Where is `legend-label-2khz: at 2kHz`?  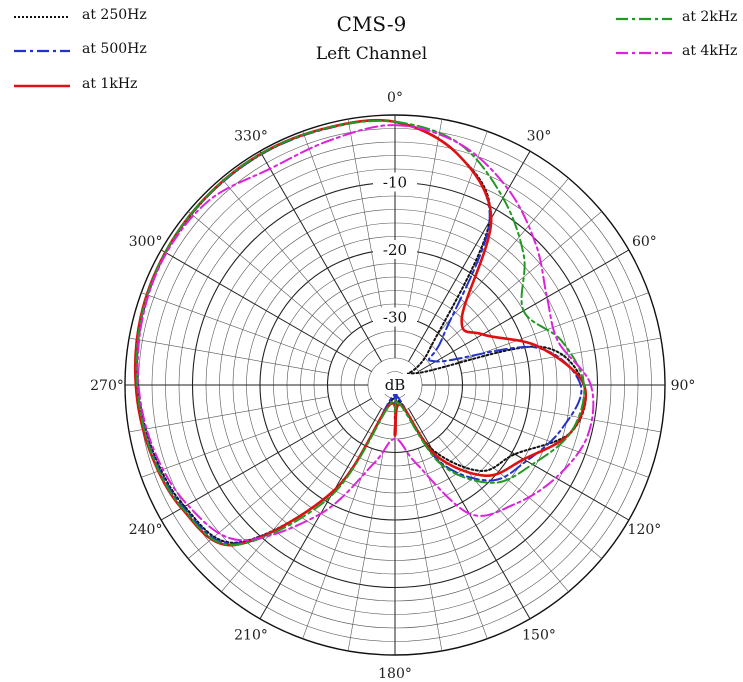 legend-label-2khz: at 2kHz is located at coordinates (710, 17).